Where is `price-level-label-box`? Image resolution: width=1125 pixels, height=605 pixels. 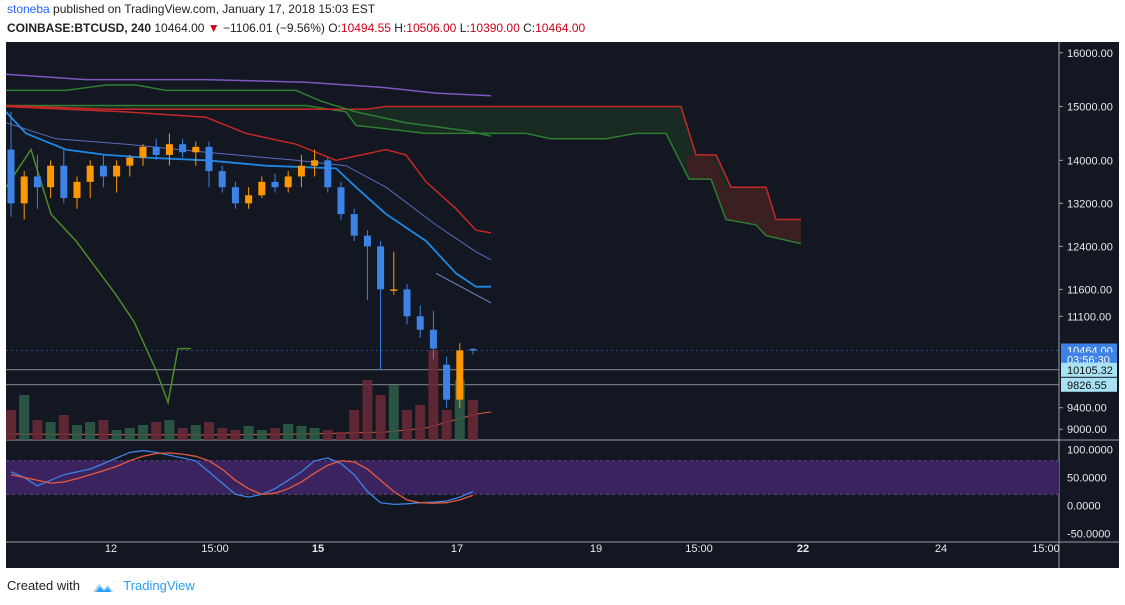 price-level-label-box is located at coordinates (1089, 369).